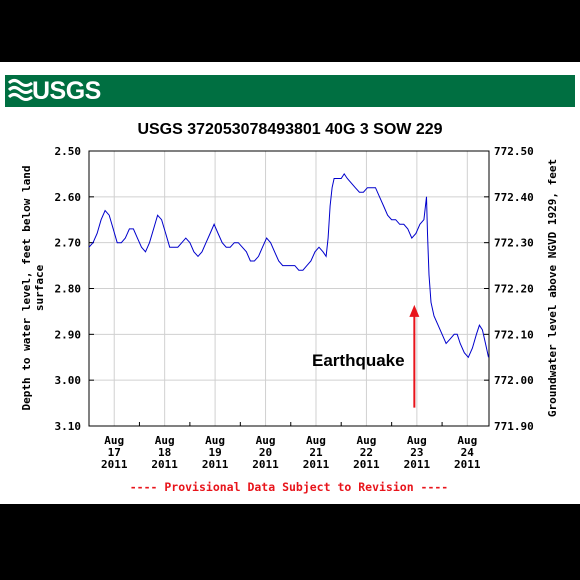  I want to click on chart-title: USGS 372053078493801 40G 3 SOW 229, so click(289, 129).